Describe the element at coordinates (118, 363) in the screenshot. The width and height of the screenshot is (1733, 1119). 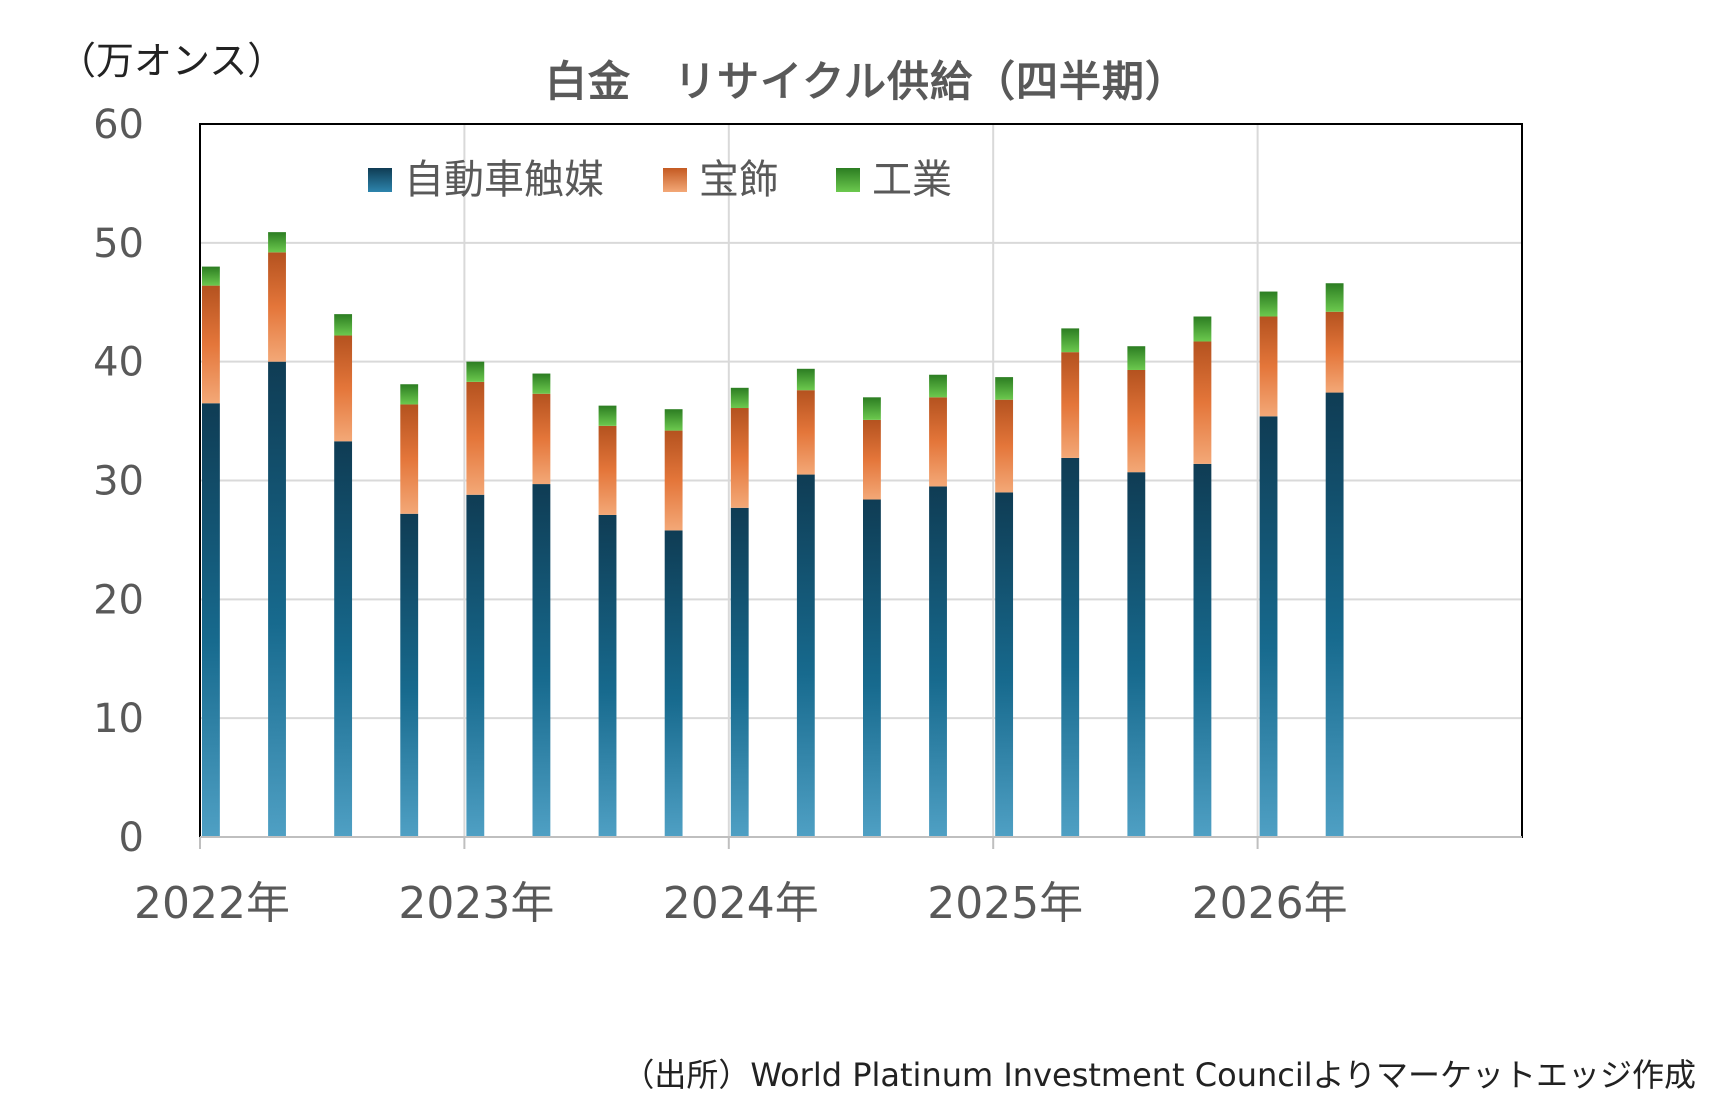
I see `y-tick-label: 40` at that location.